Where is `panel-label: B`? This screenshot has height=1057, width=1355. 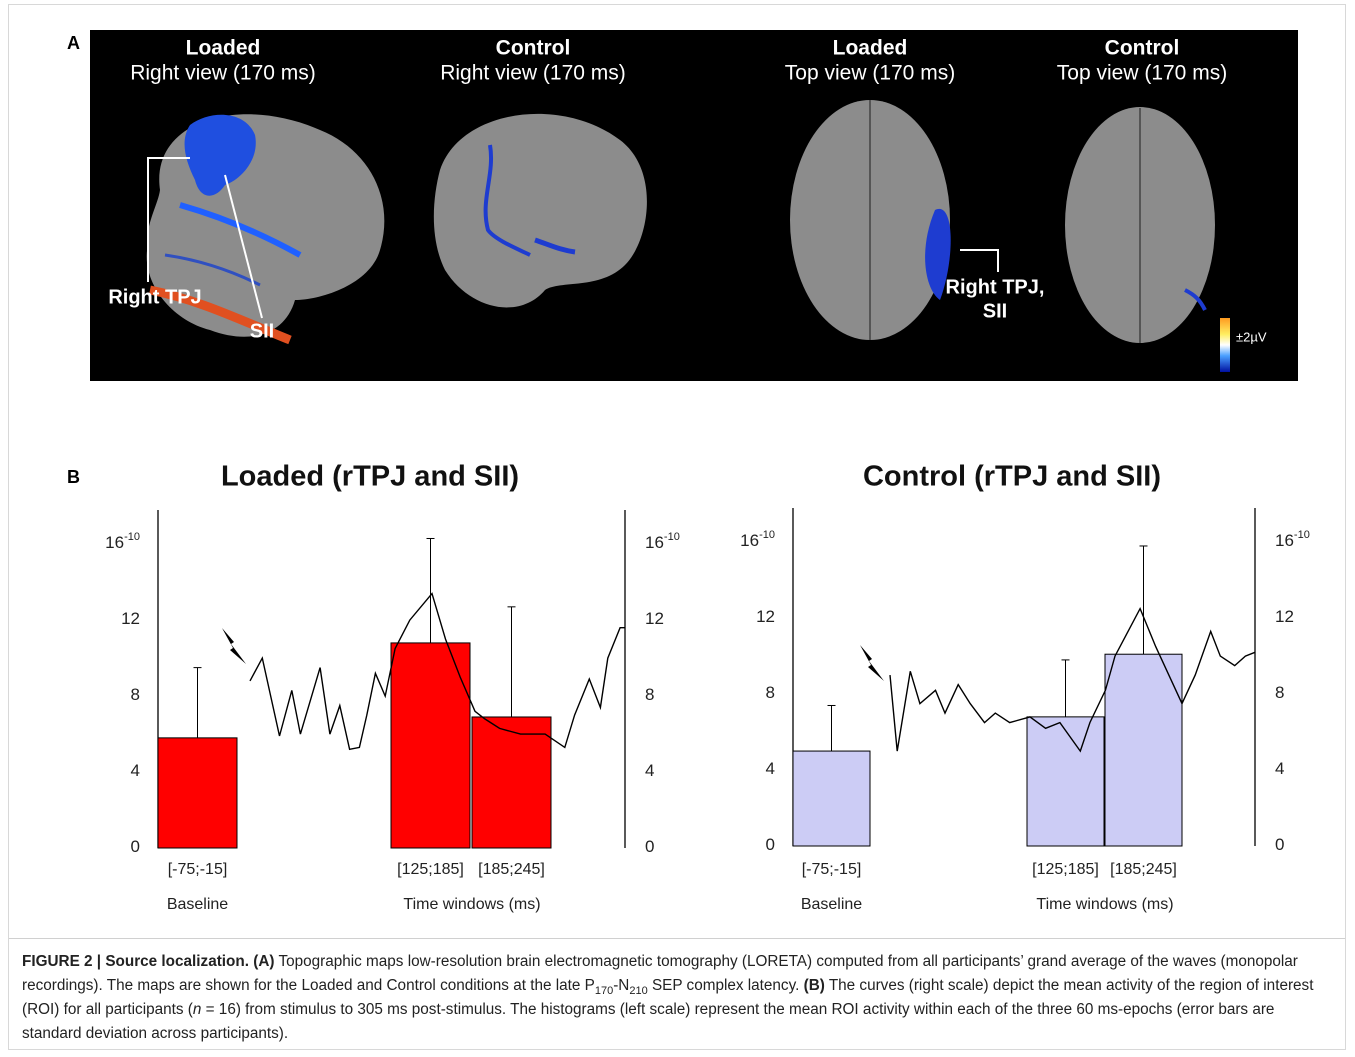 panel-label: B is located at coordinates (73, 477).